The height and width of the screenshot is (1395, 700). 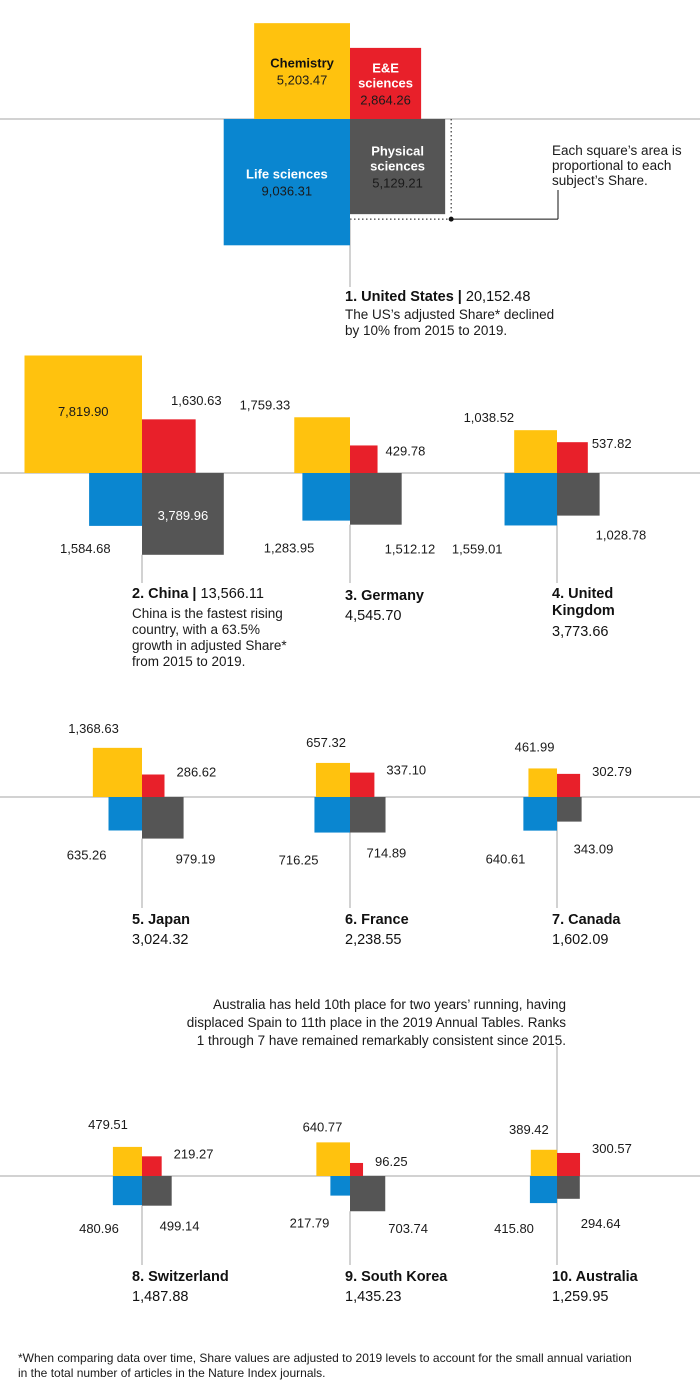 What do you see at coordinates (194, 1153) in the screenshot?
I see `value-label-ee-8: 219.27` at bounding box center [194, 1153].